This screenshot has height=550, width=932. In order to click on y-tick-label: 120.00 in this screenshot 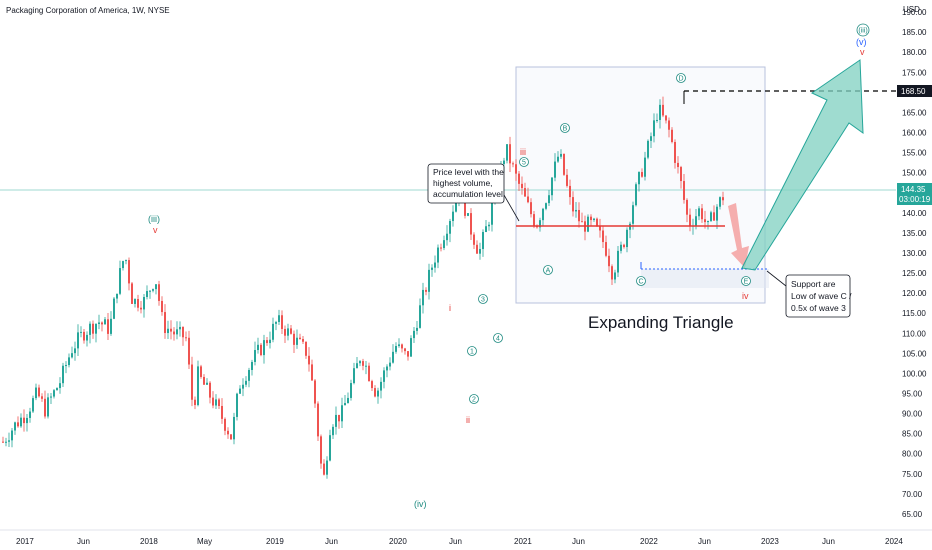, I will do `click(914, 293)`.